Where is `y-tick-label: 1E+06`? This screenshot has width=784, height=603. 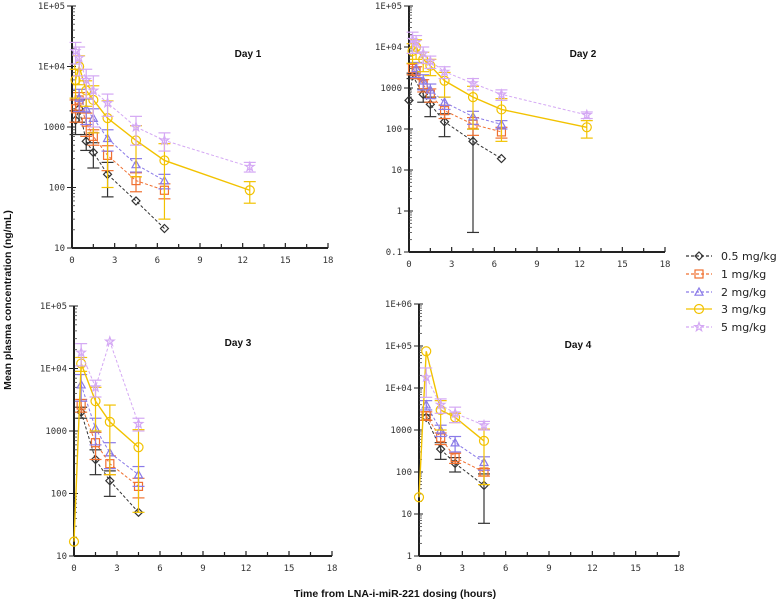 y-tick-label: 1E+06 is located at coordinates (398, 305).